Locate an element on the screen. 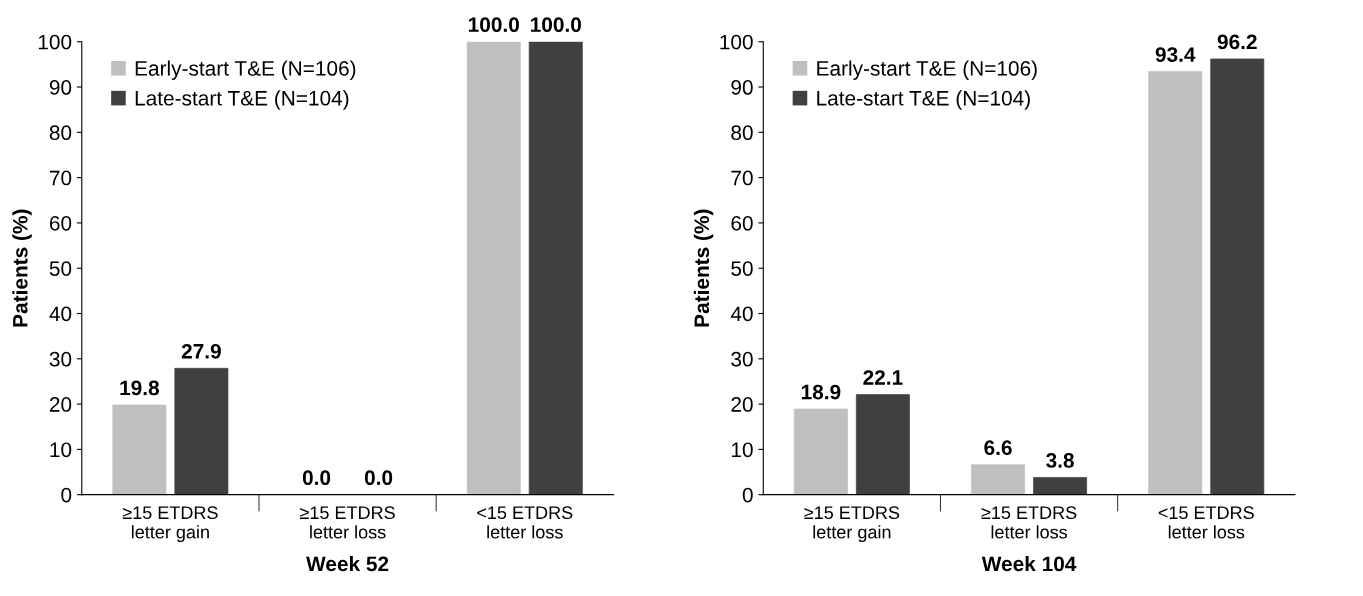 Image resolution: width=1363 pixels, height=596 pixels. data-label: 93.4 is located at coordinates (1175, 54).